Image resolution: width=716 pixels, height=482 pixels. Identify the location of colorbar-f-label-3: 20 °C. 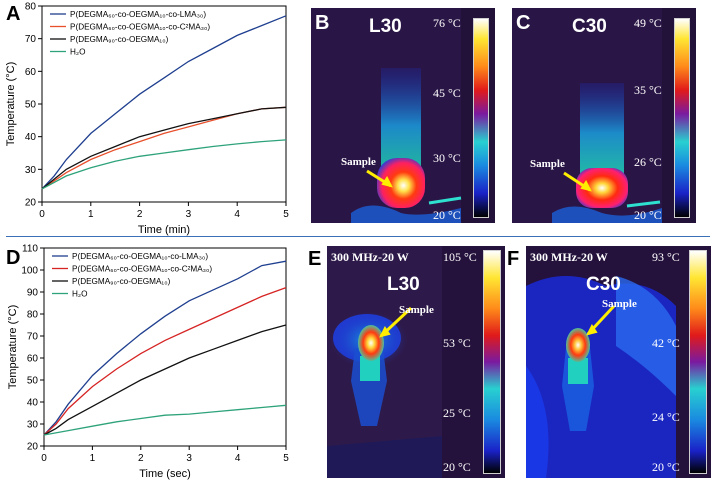
(666, 467).